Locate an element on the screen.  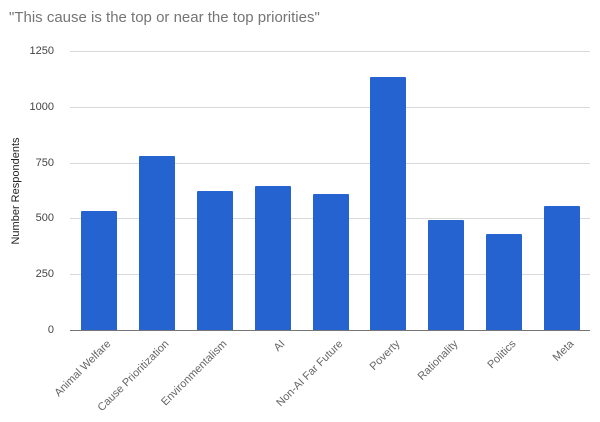
x-tick-label: Animal Welfare is located at coordinates (83, 369).